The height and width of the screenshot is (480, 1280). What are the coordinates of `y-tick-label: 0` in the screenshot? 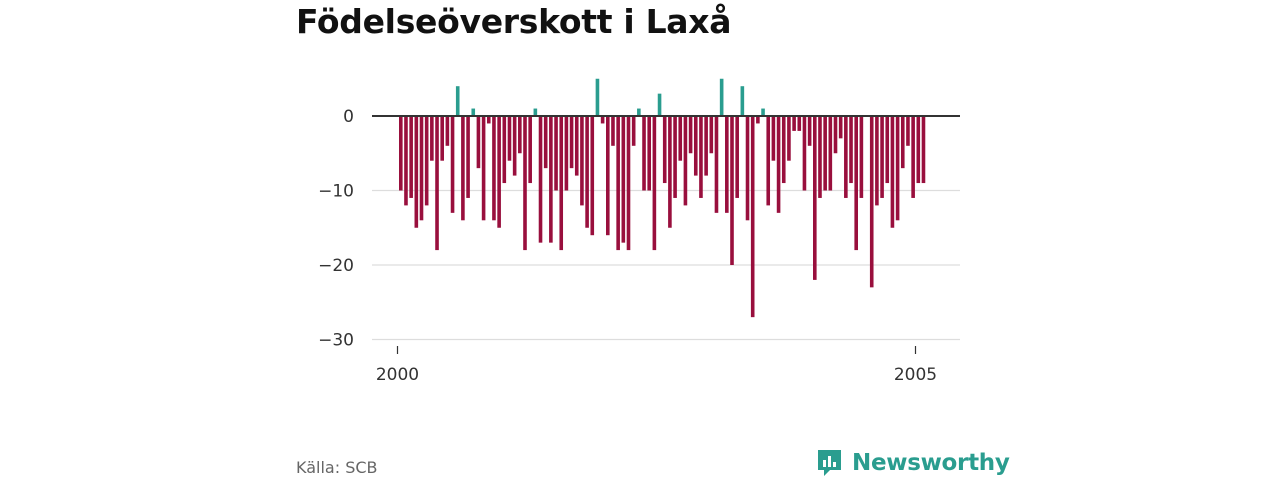 It's located at (348, 117).